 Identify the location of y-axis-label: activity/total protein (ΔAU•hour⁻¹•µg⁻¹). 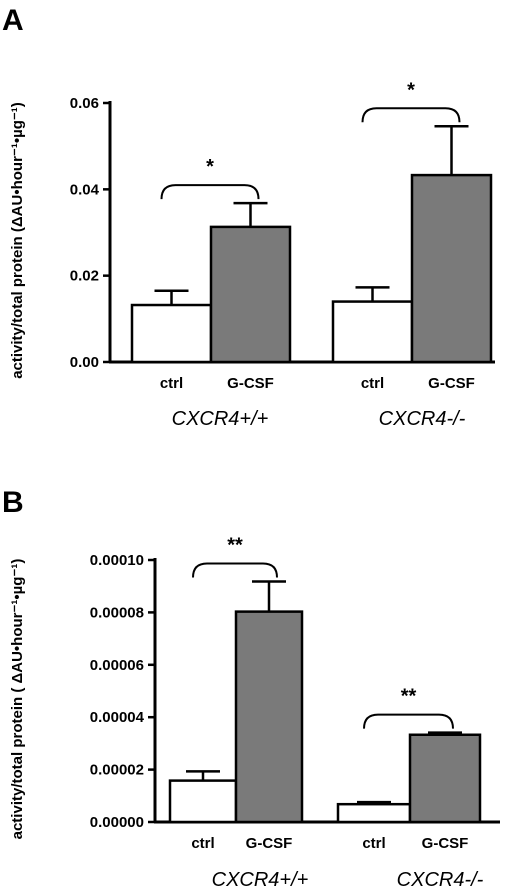
(17, 240).